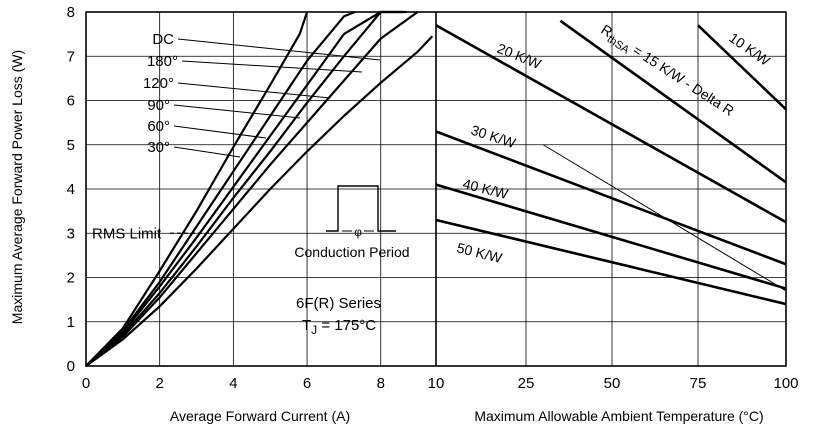 This screenshot has width=819, height=434. What do you see at coordinates (160, 383) in the screenshot?
I see `x-tick-label: 2` at bounding box center [160, 383].